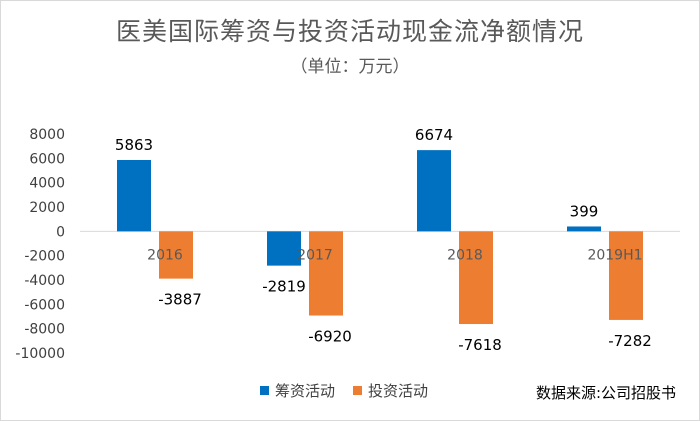 This screenshot has height=421, width=700. I want to click on data-label: -6920, so click(330, 337).